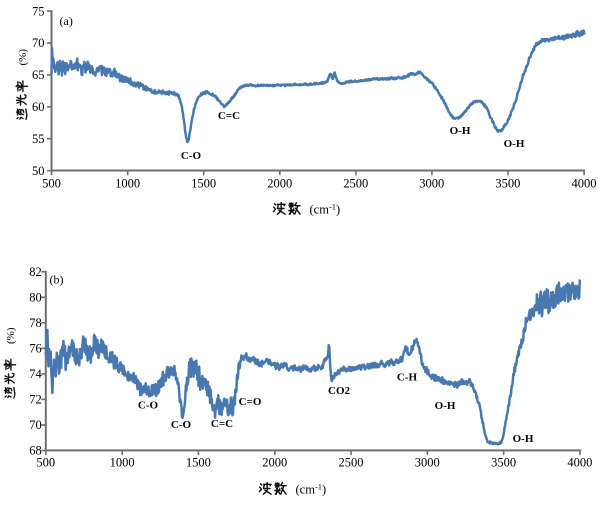  What do you see at coordinates (35, 400) in the screenshot?
I see `svg-text: 72` at bounding box center [35, 400].